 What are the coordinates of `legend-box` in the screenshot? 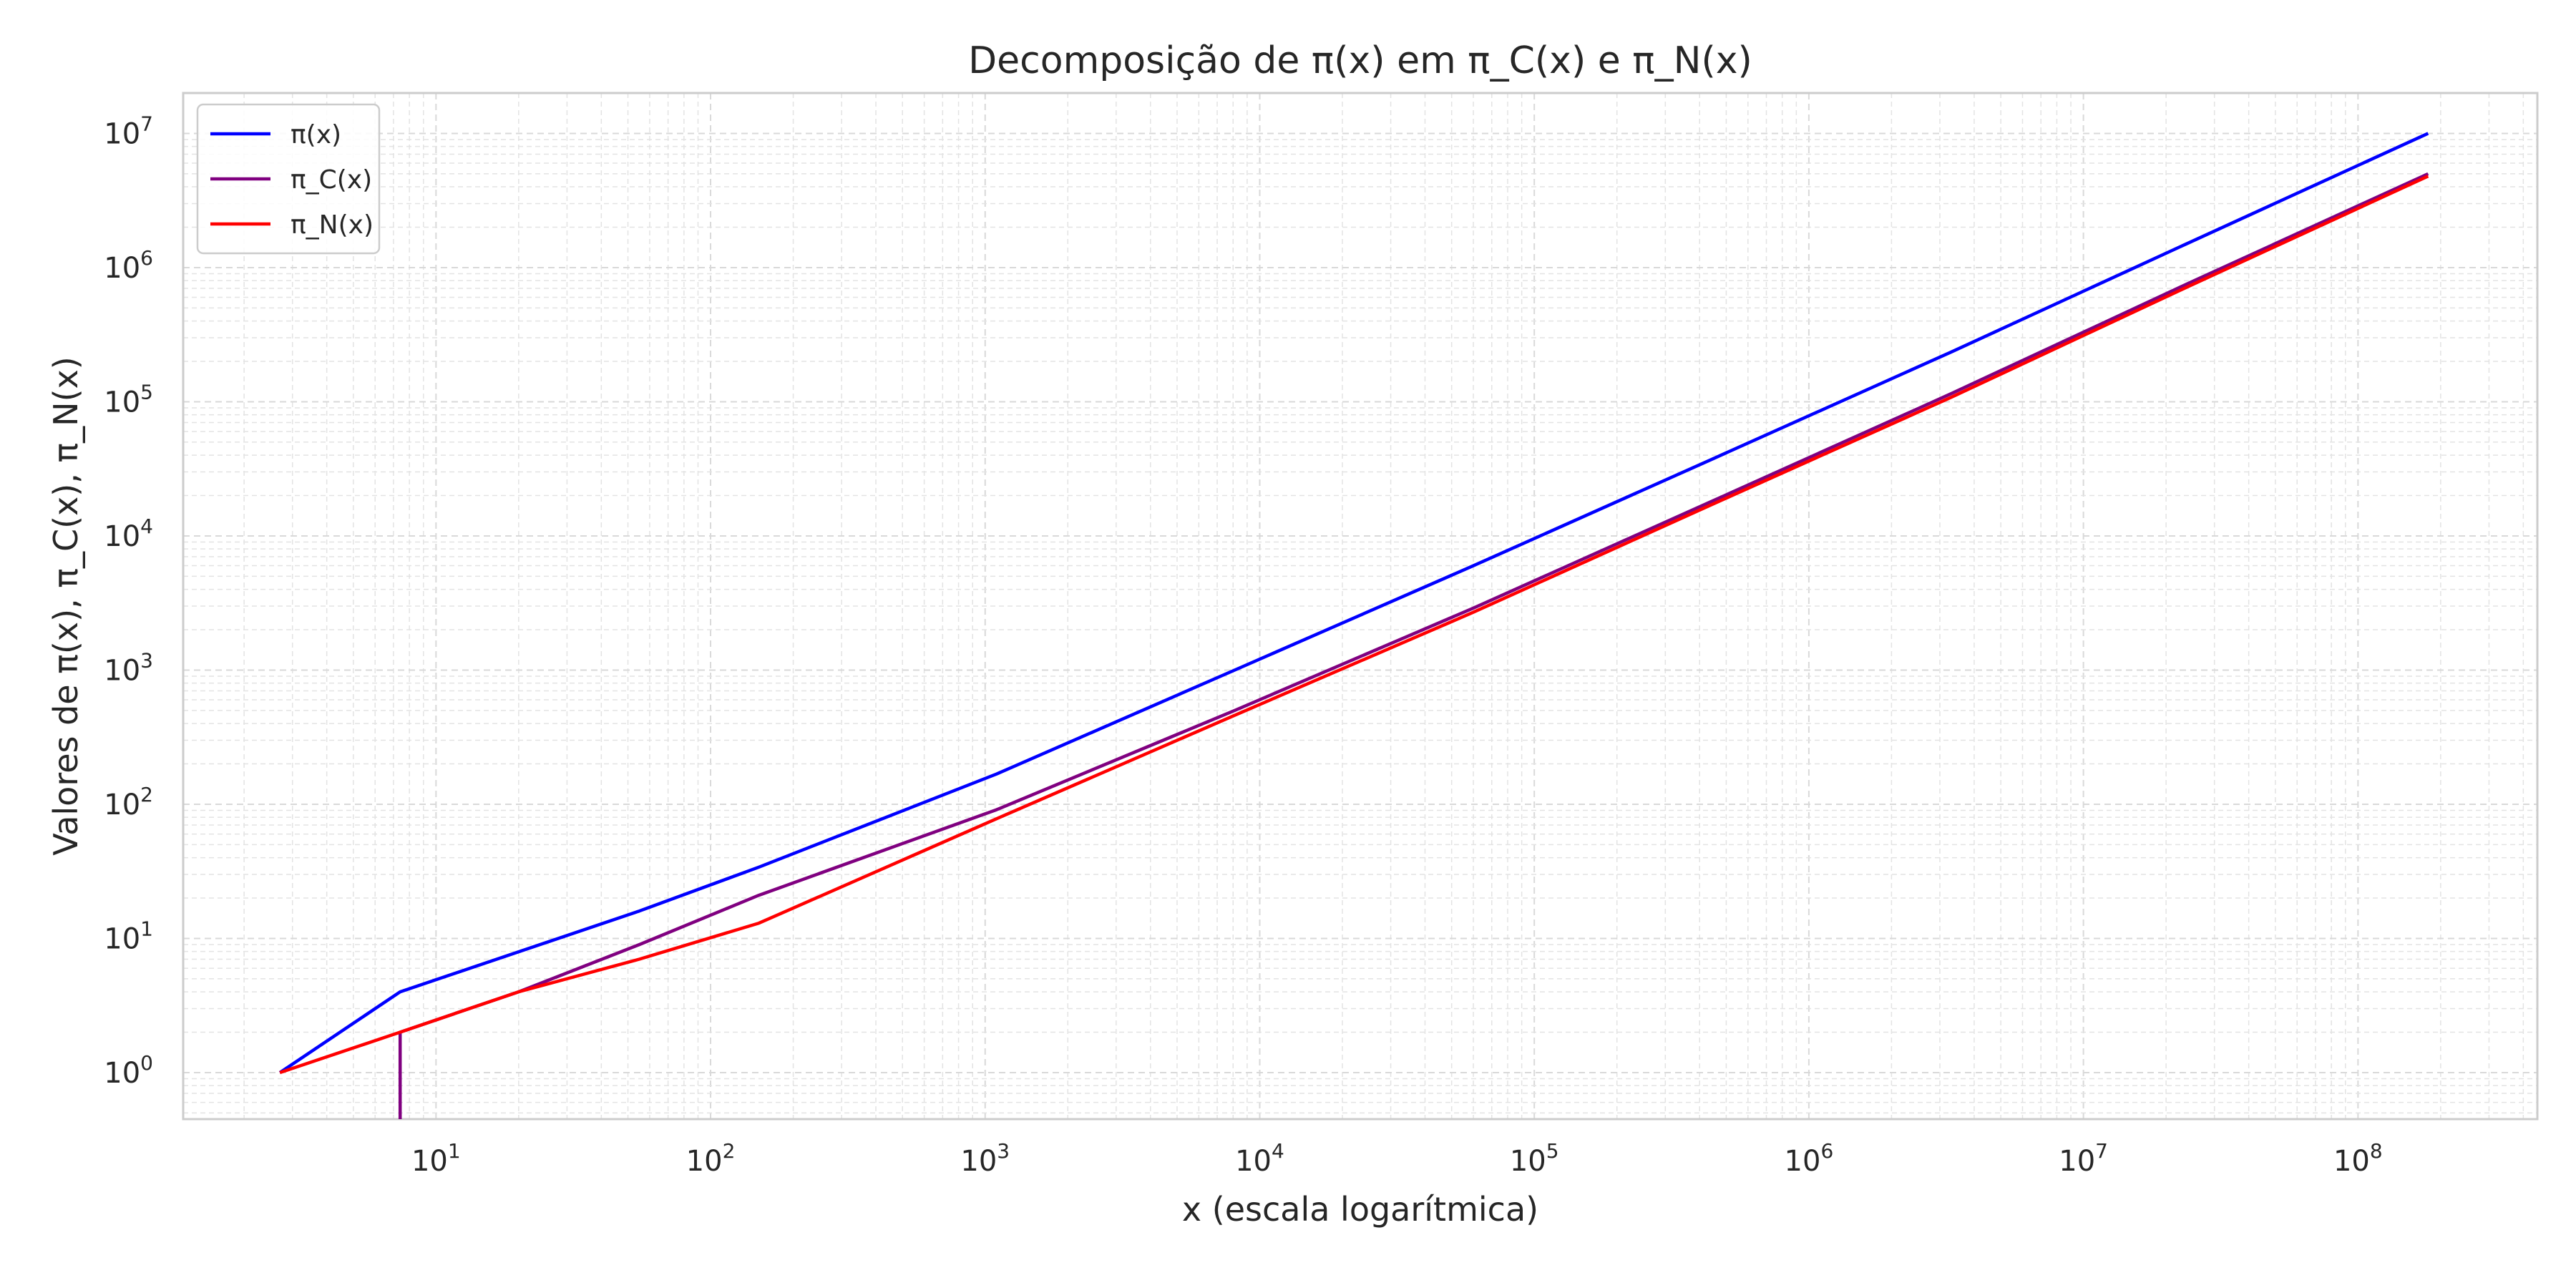 It's located at (288, 179).